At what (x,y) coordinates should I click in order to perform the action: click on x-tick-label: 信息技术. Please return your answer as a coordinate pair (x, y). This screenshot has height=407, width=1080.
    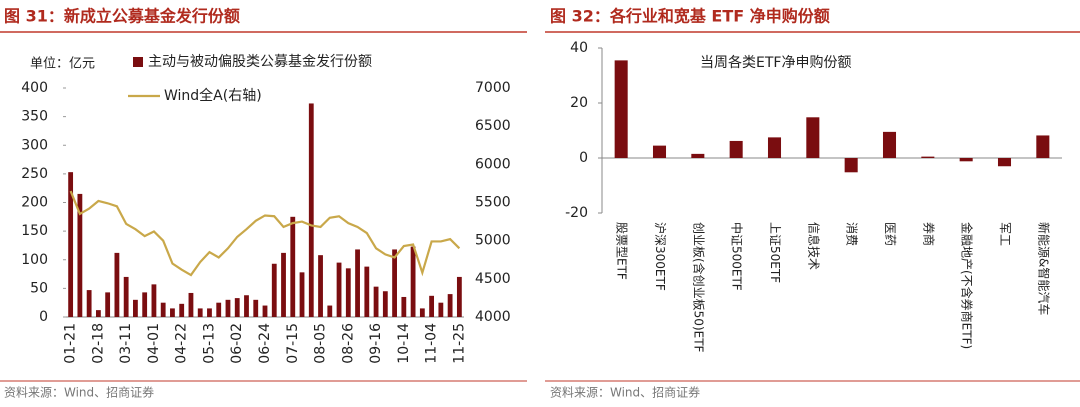
    Looking at the image, I should click on (813, 246).